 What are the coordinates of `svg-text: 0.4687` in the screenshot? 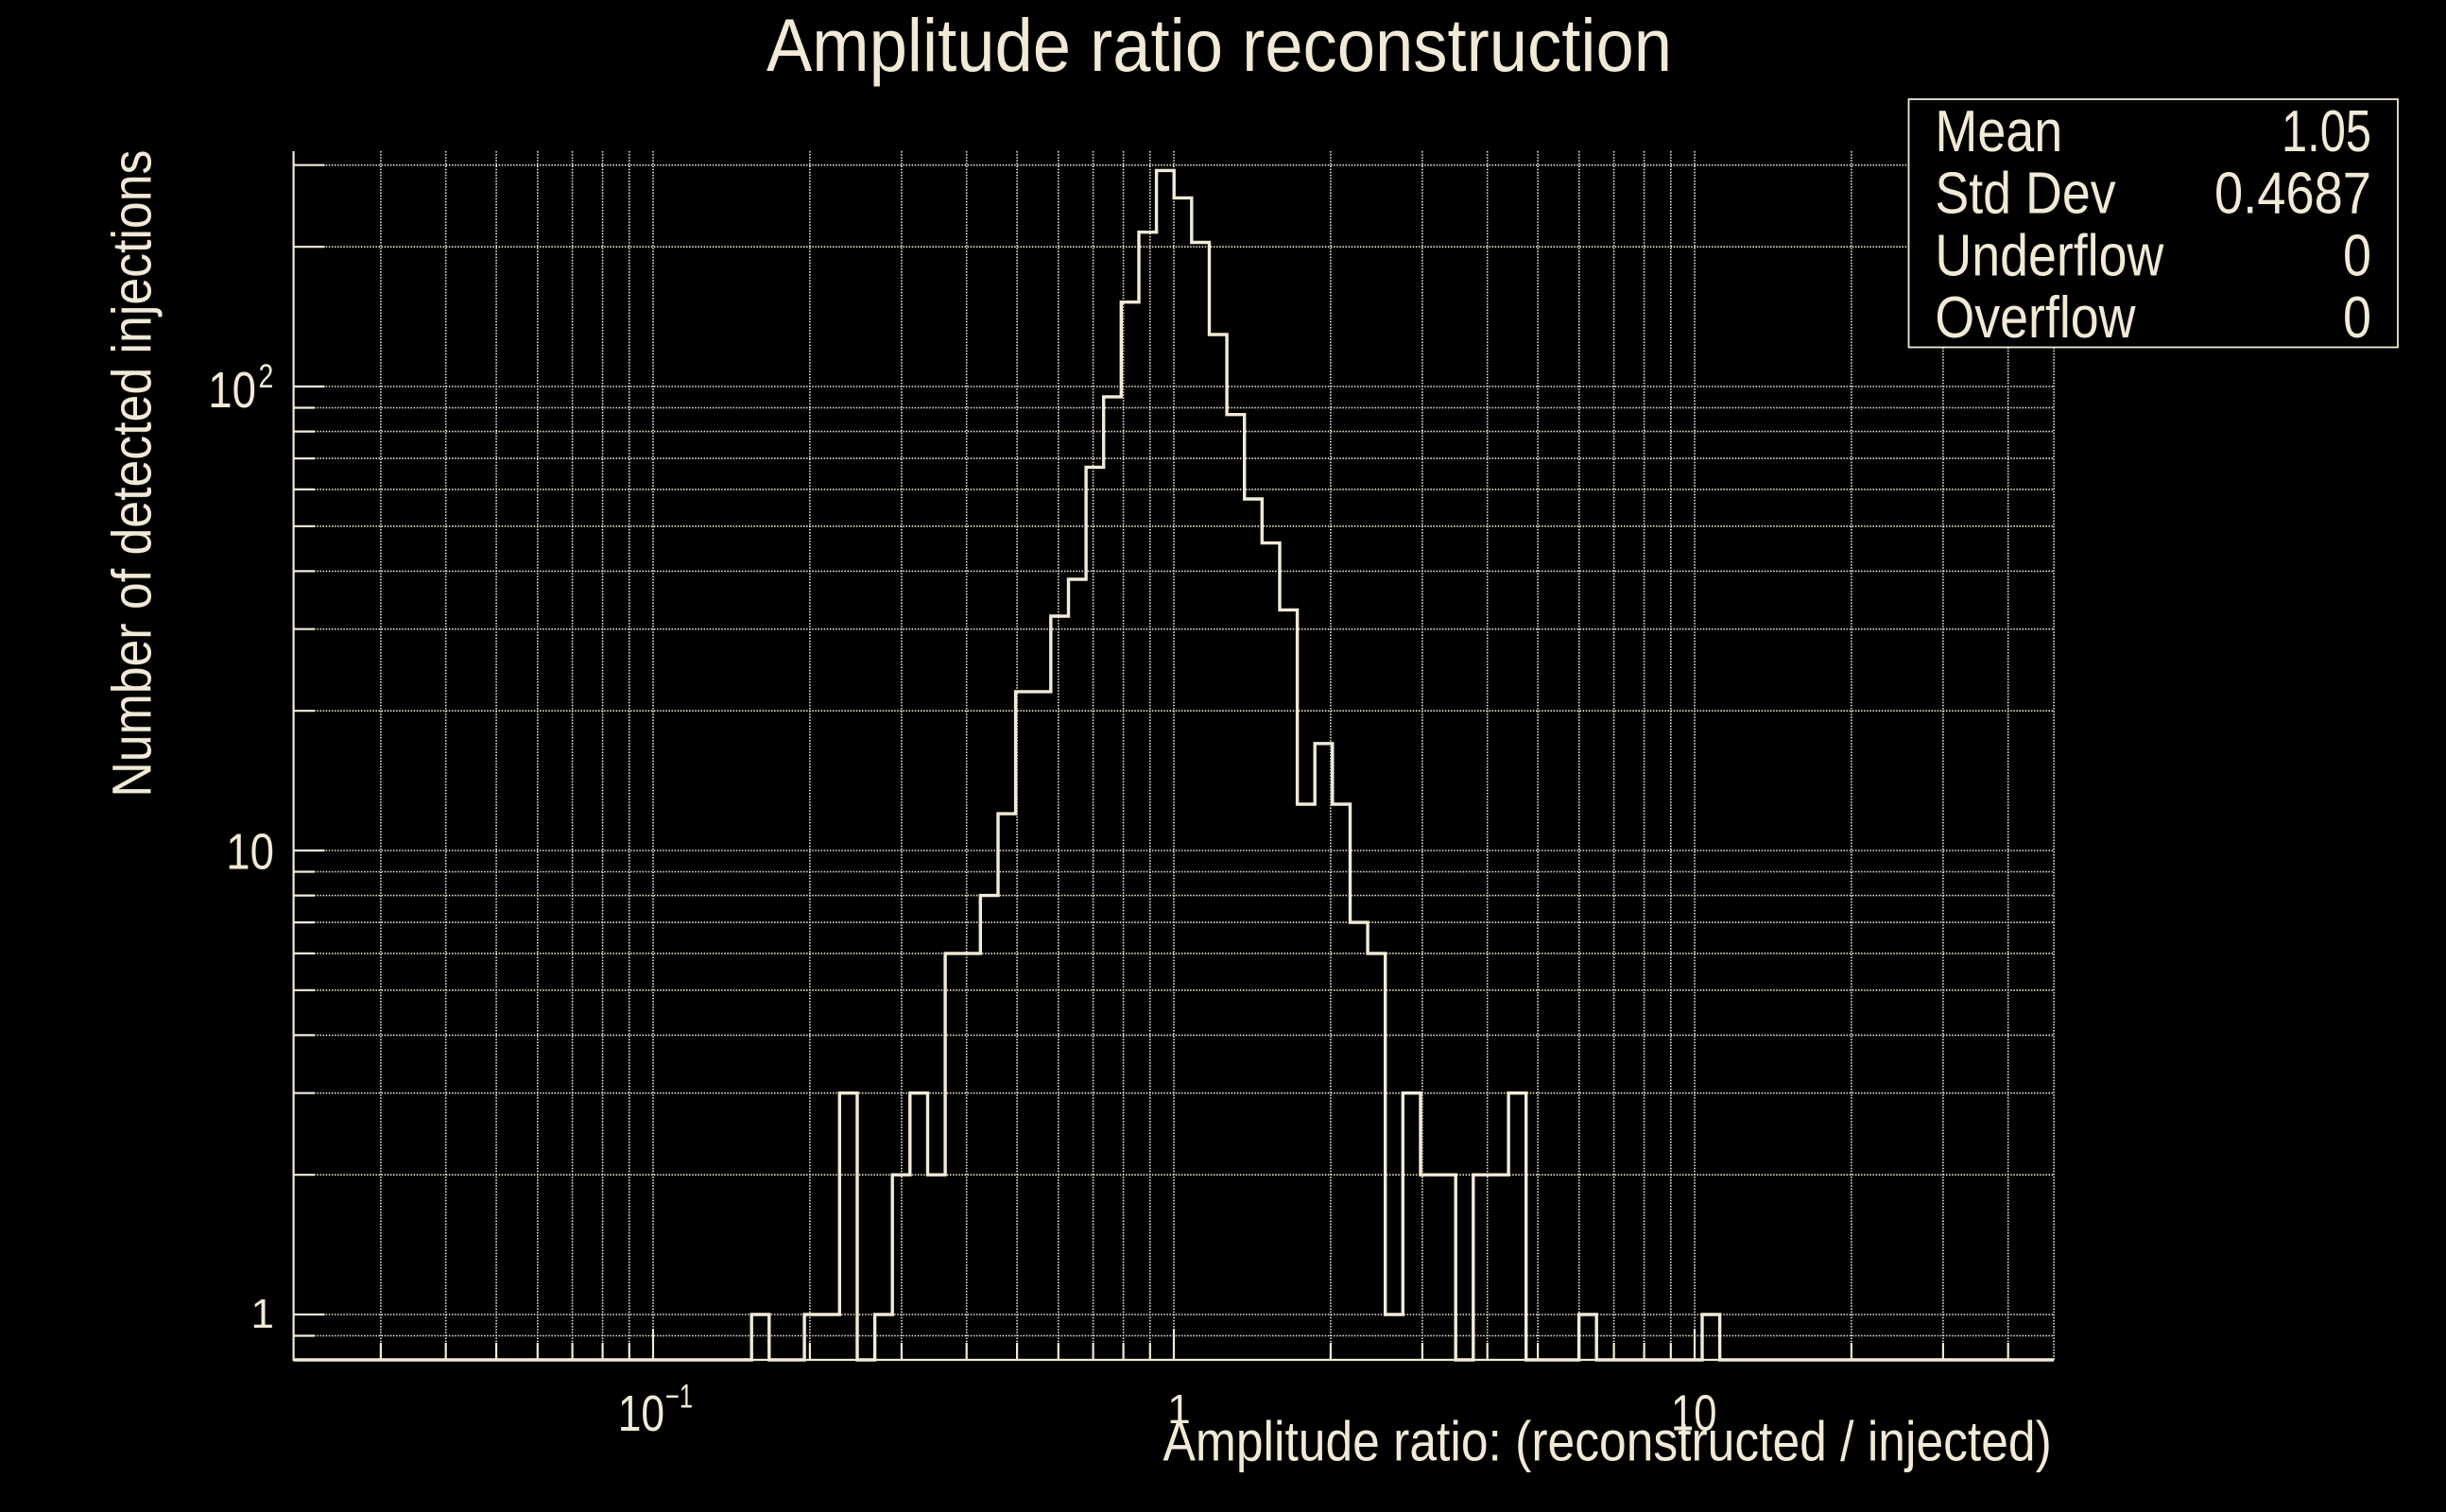 It's located at (2292, 194).